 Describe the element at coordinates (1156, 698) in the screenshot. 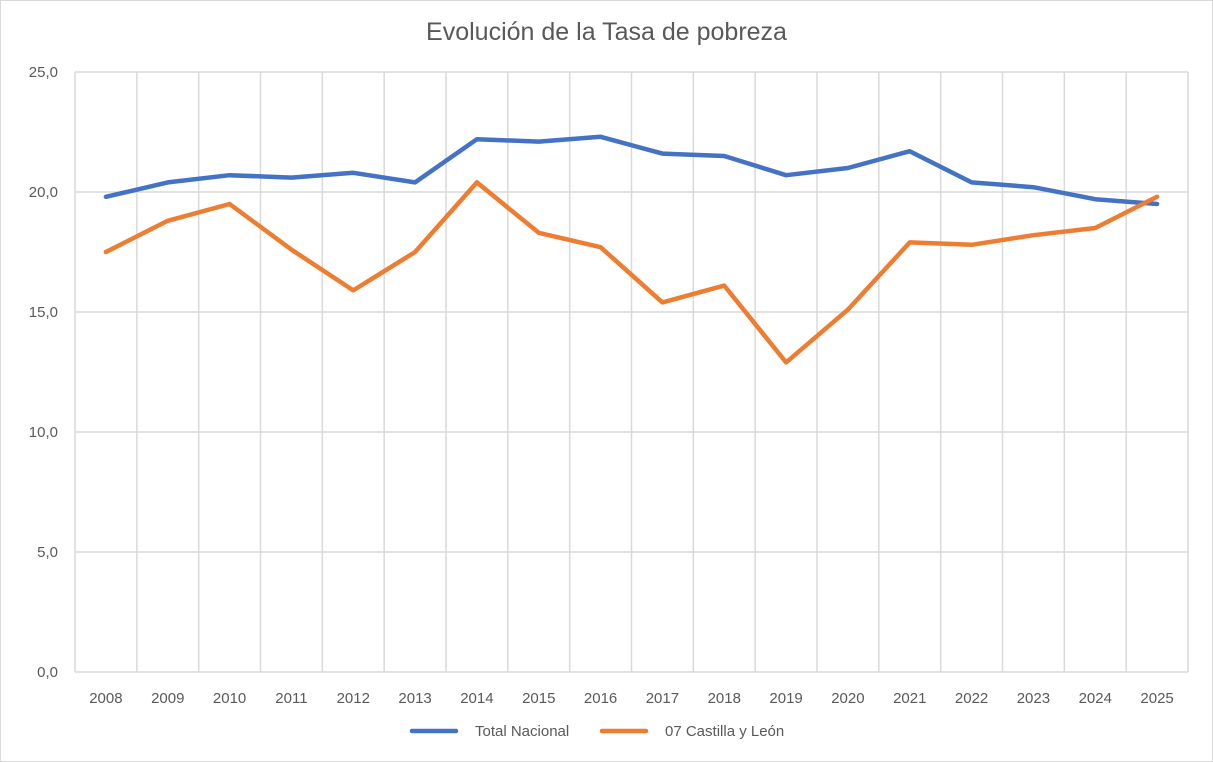

I see `x-tick-label: 2025` at that location.